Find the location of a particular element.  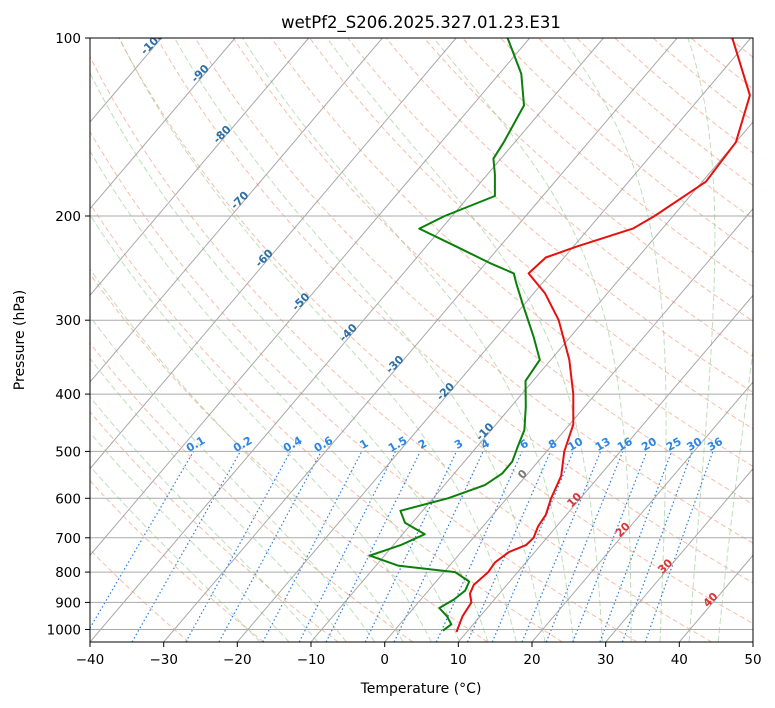

x-tick-label: 30 is located at coordinates (605, 660).